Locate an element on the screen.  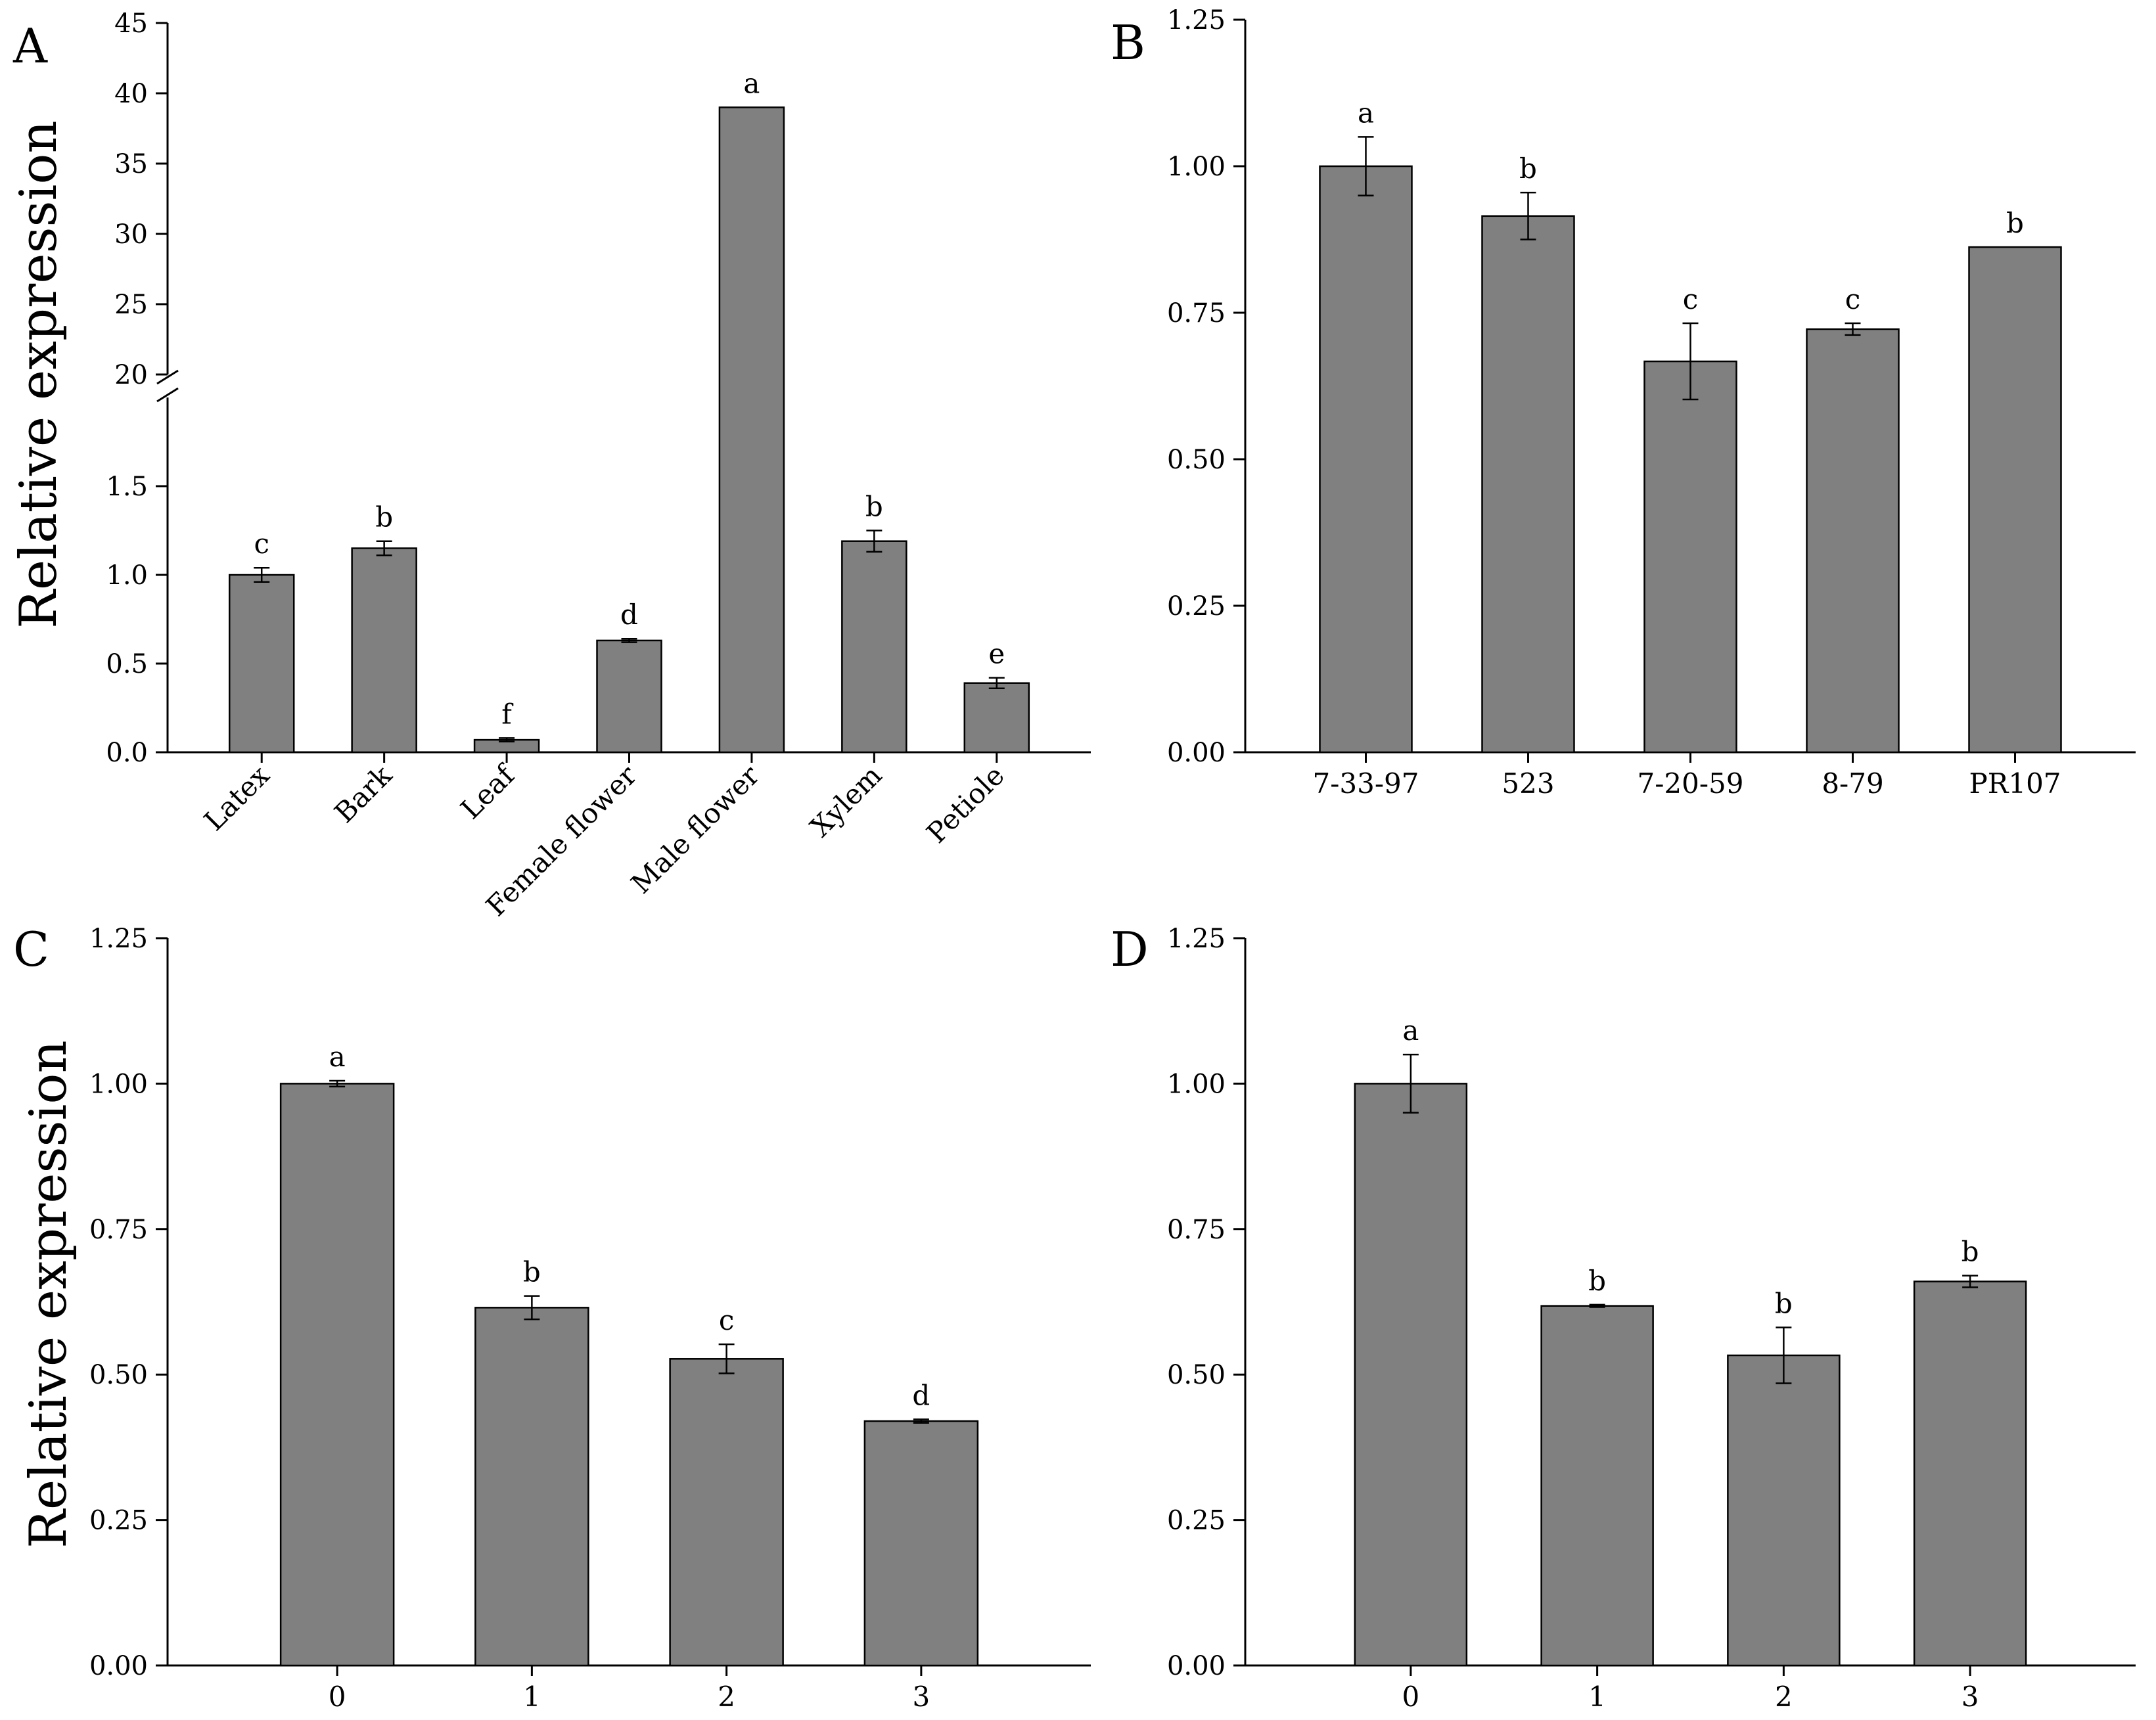
y-tick-label: 45 is located at coordinates (131, 24).